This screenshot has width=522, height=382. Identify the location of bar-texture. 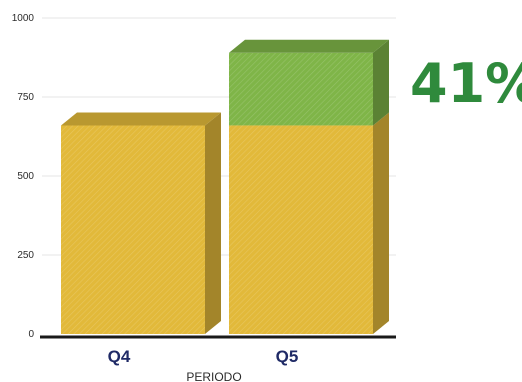
(301, 89).